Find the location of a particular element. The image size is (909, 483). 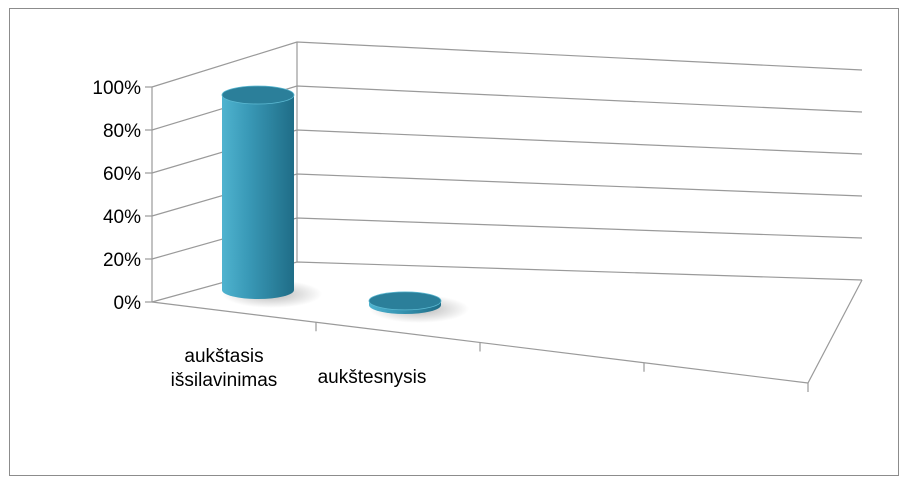

x-axis-labels: aukštasis išsilavinimas aukštesnysis is located at coordinates (299, 368).